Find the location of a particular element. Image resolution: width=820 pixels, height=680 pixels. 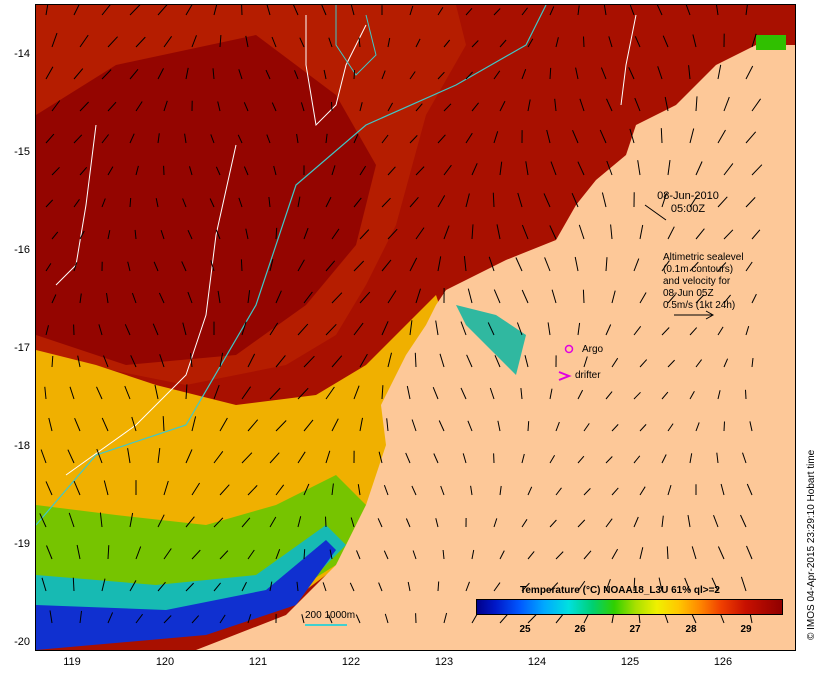

temperature-colorbar is located at coordinates (629, 607).